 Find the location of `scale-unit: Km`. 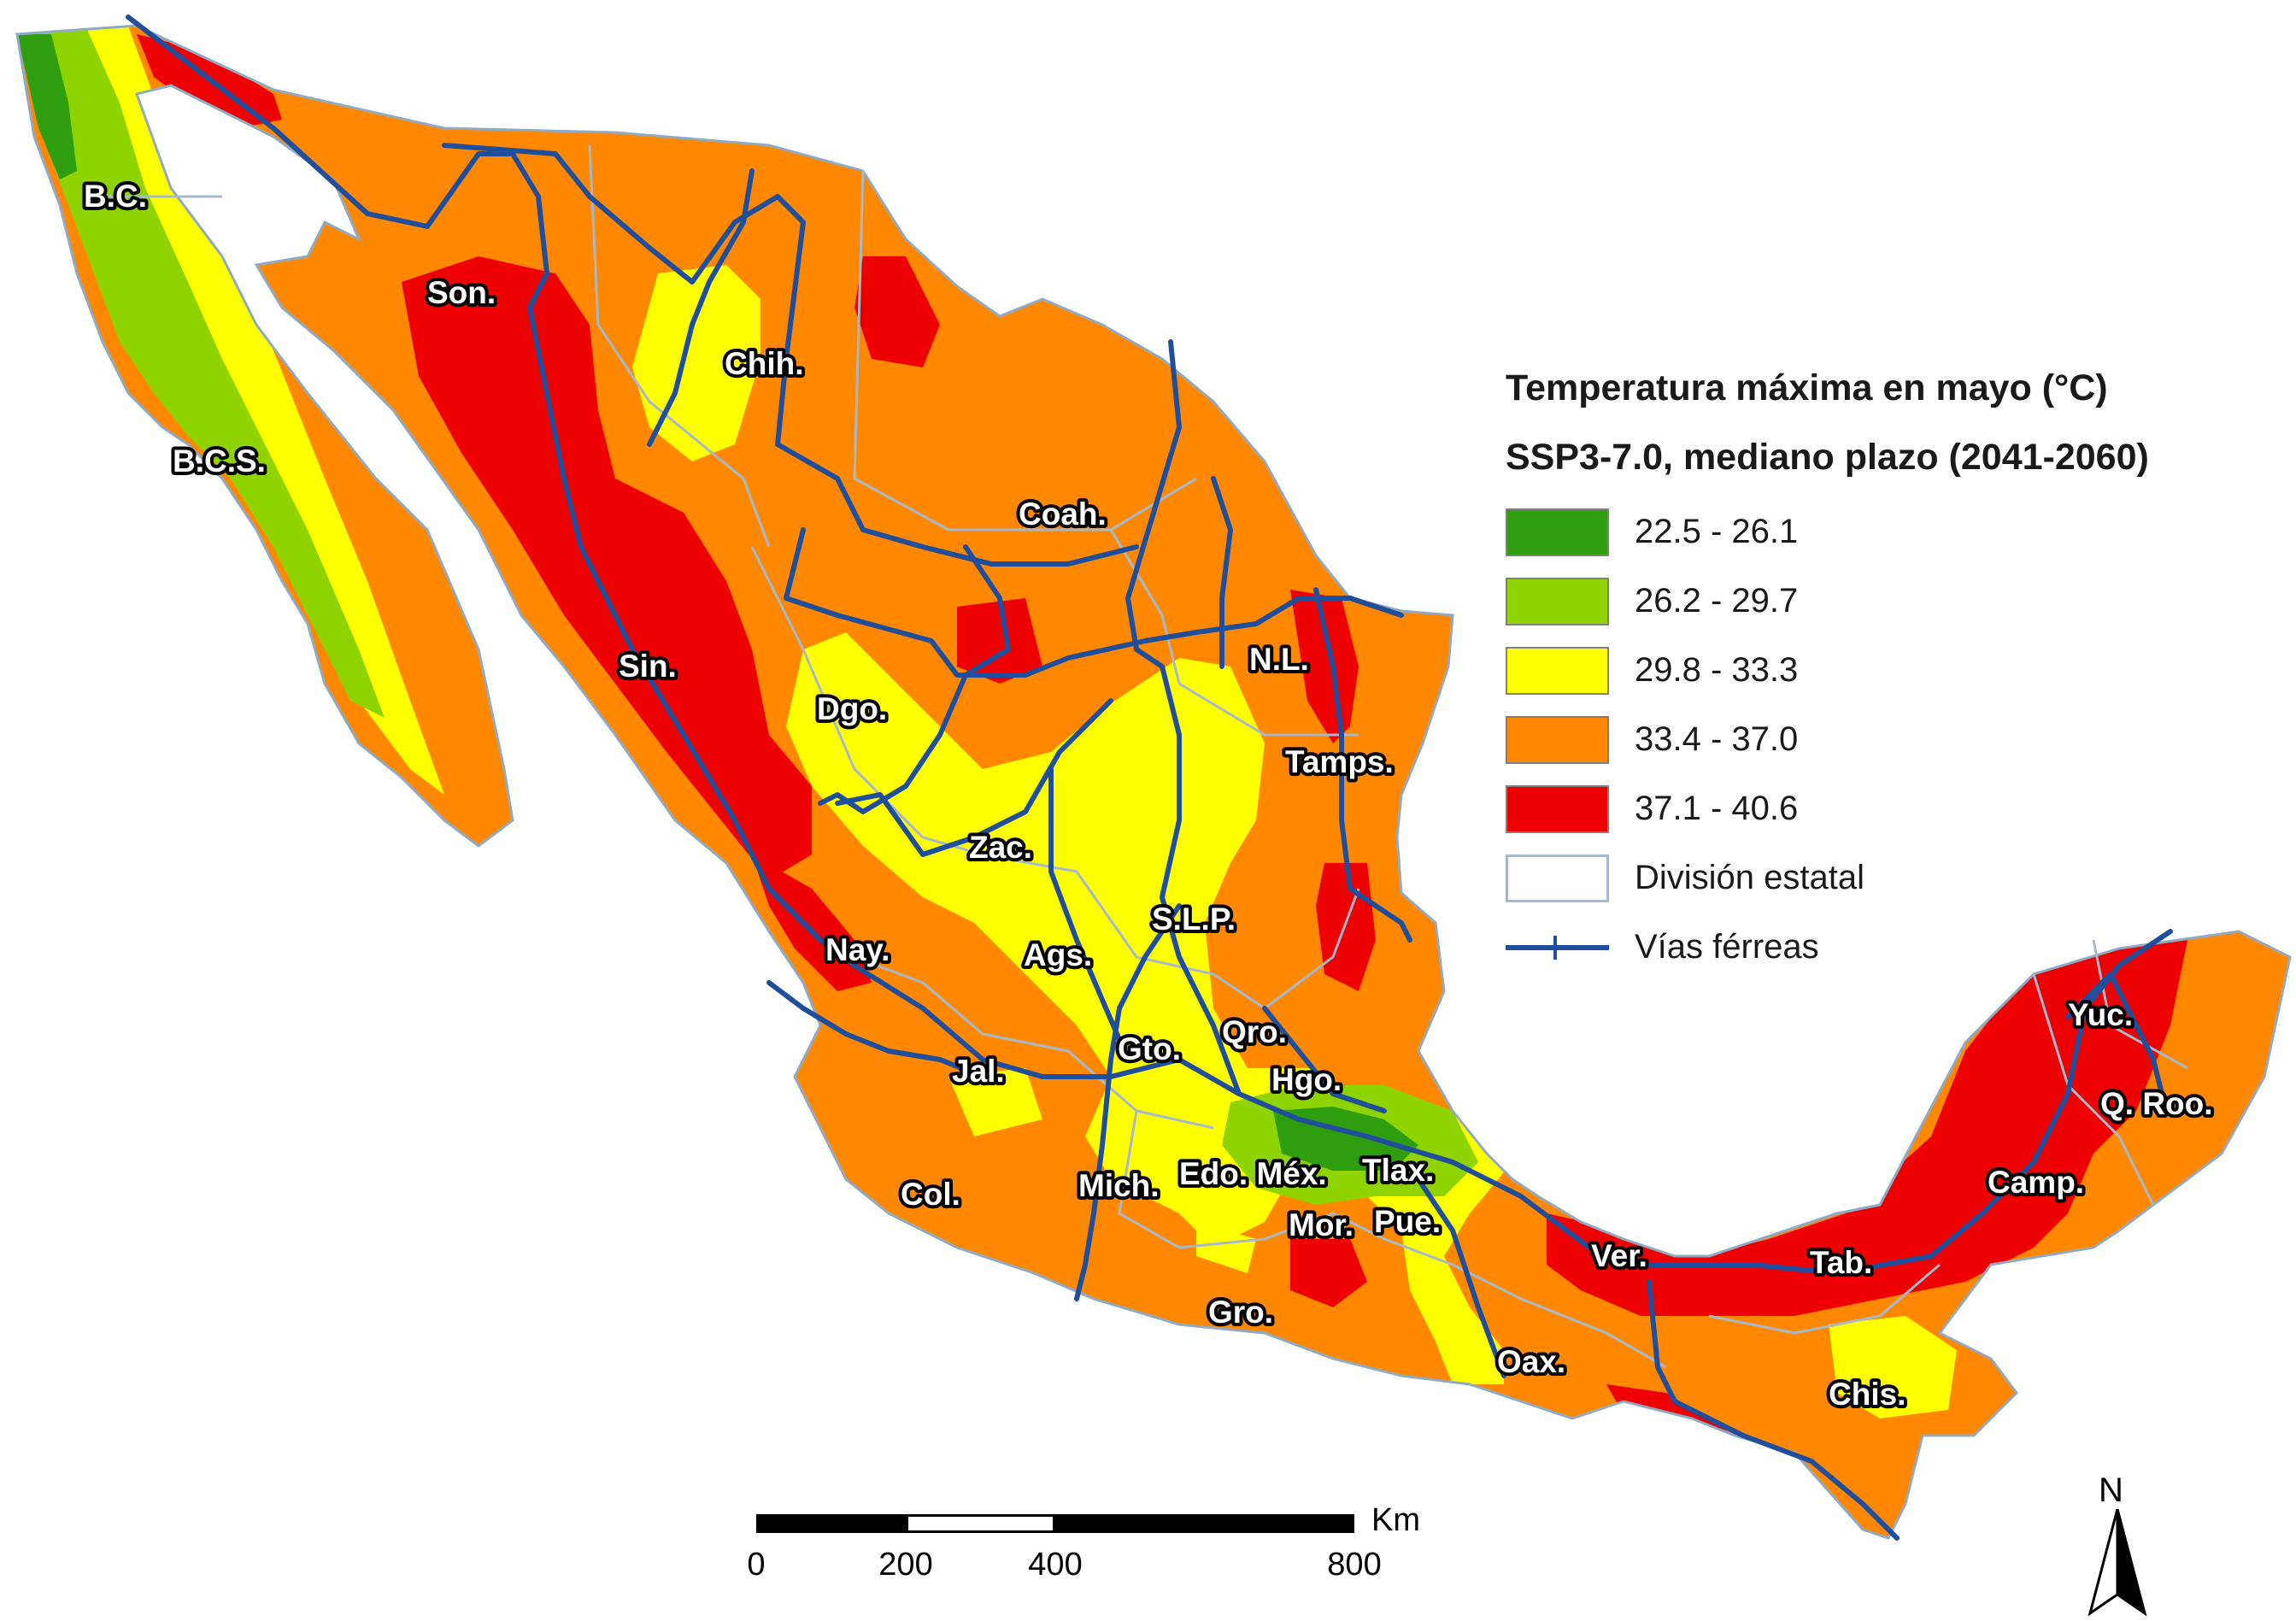

scale-unit: Km is located at coordinates (1396, 1520).